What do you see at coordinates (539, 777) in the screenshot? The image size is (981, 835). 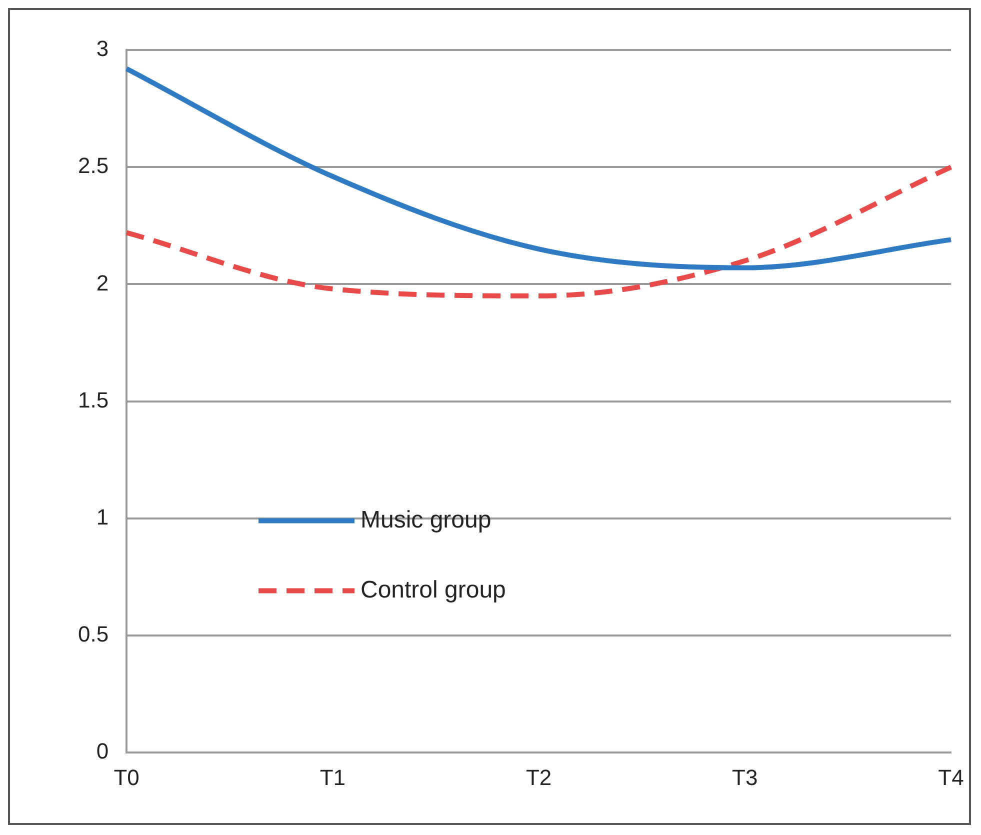 I see `x-tick-label: T2` at bounding box center [539, 777].